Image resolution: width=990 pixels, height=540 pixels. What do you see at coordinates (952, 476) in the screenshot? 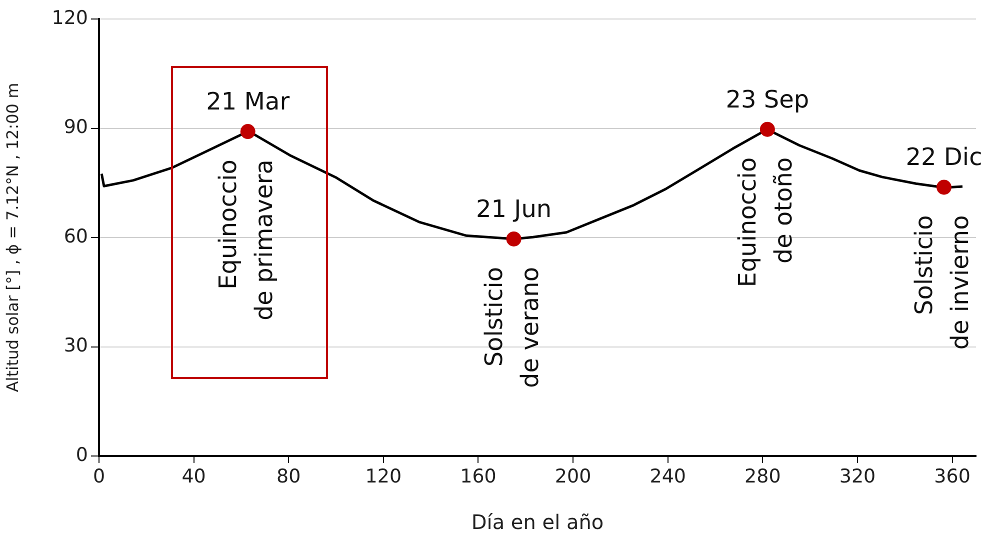
I see `x-tick-label: 360` at bounding box center [952, 476].